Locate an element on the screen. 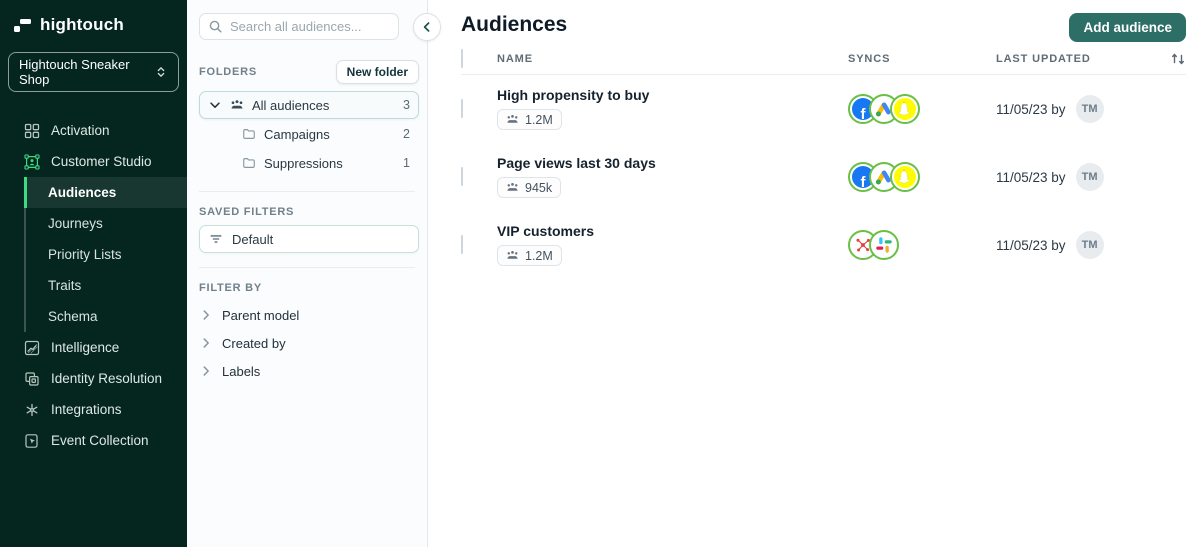 The width and height of the screenshot is (1200, 547). folder-campaigns: Campaigns 2 is located at coordinates (309, 134).